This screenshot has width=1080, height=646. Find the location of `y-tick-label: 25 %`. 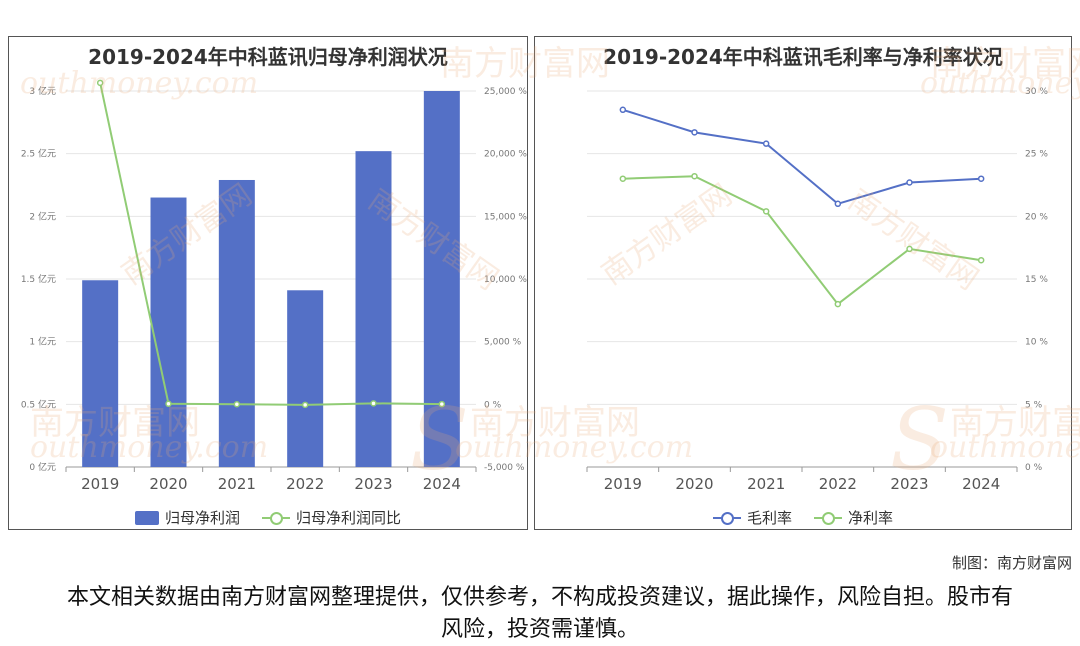

y-tick-label: 25 % is located at coordinates (1036, 155).